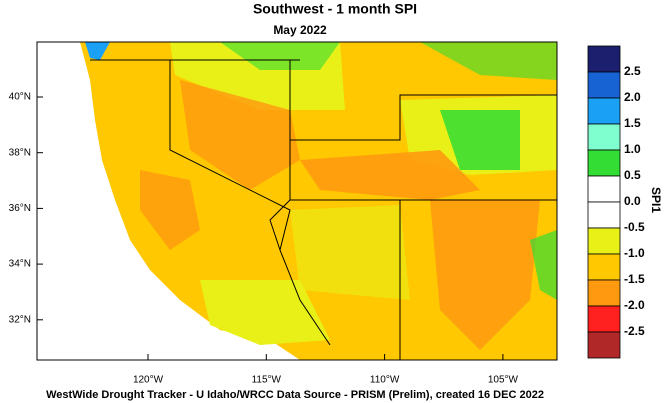 This screenshot has height=403, width=669. I want to click on lat-label: 40°N, so click(20, 97).